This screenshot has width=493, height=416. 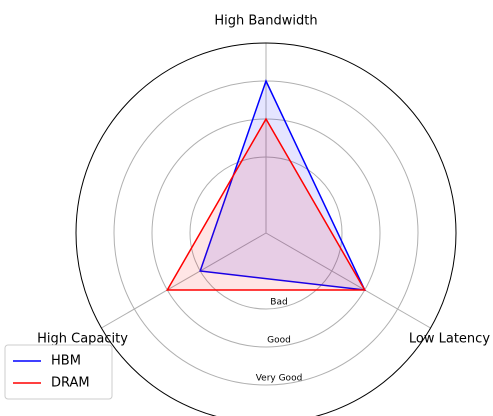 What do you see at coordinates (265, 21) in the screenshot?
I see `axis-label: High Bandwidth` at bounding box center [265, 21].